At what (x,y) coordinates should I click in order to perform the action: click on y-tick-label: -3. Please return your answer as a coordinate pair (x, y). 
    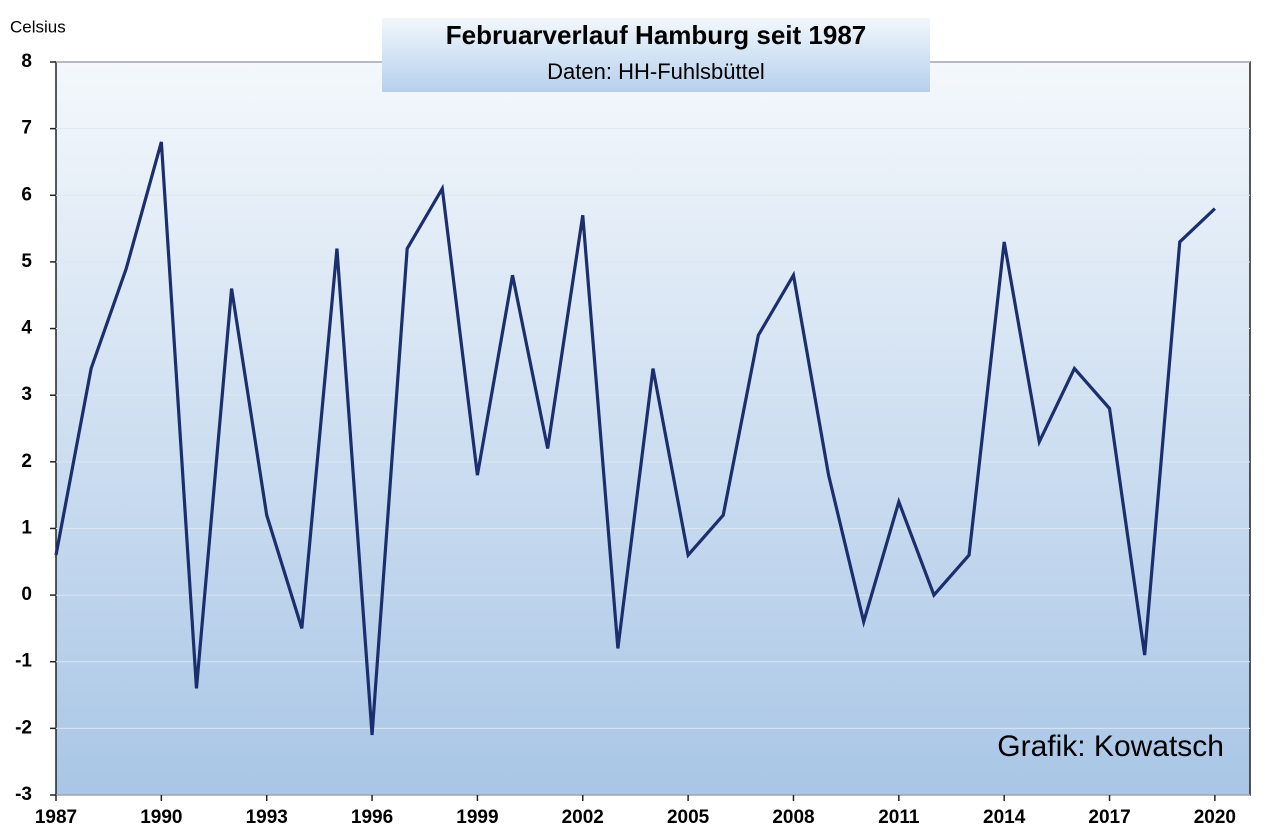
    Looking at the image, I should click on (23, 794).